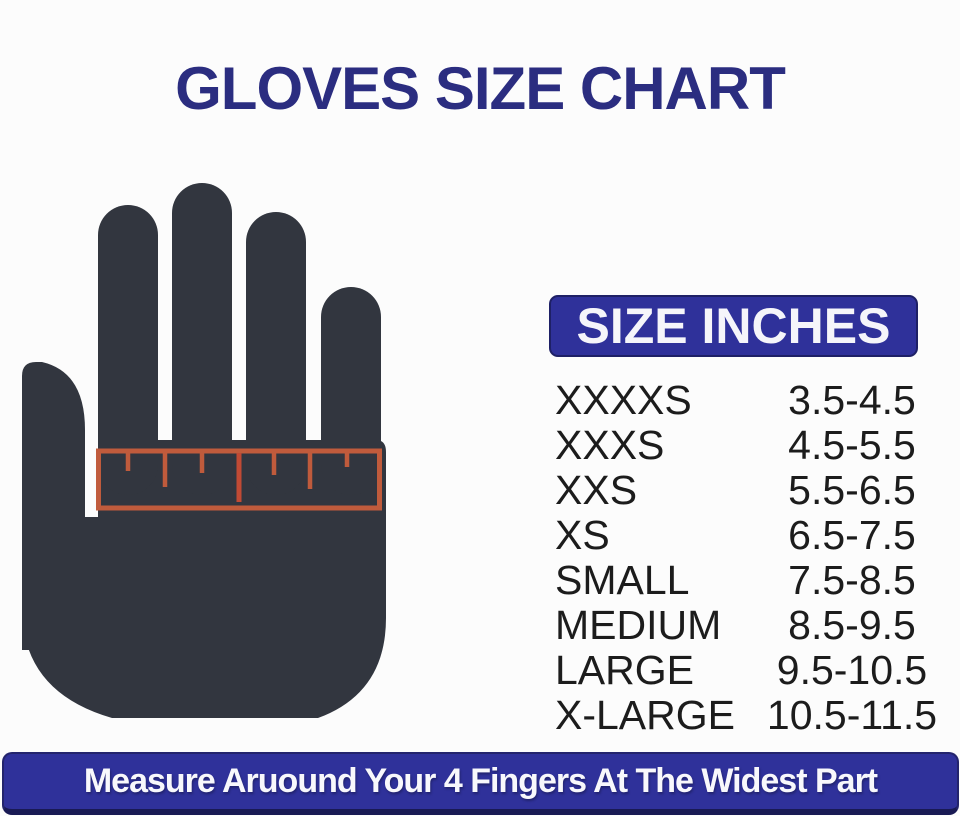 The width and height of the screenshot is (960, 816). I want to click on size-label: XS, so click(582, 535).